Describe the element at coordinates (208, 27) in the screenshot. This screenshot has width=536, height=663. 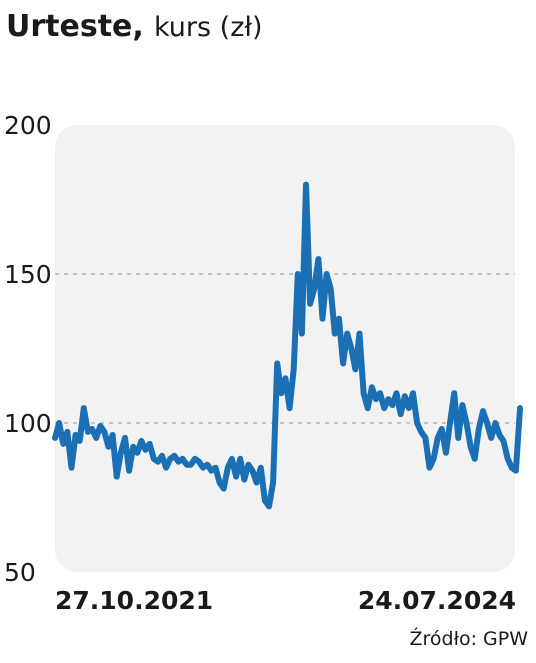
I see `chart-subtitle: kurs (zł)` at that location.